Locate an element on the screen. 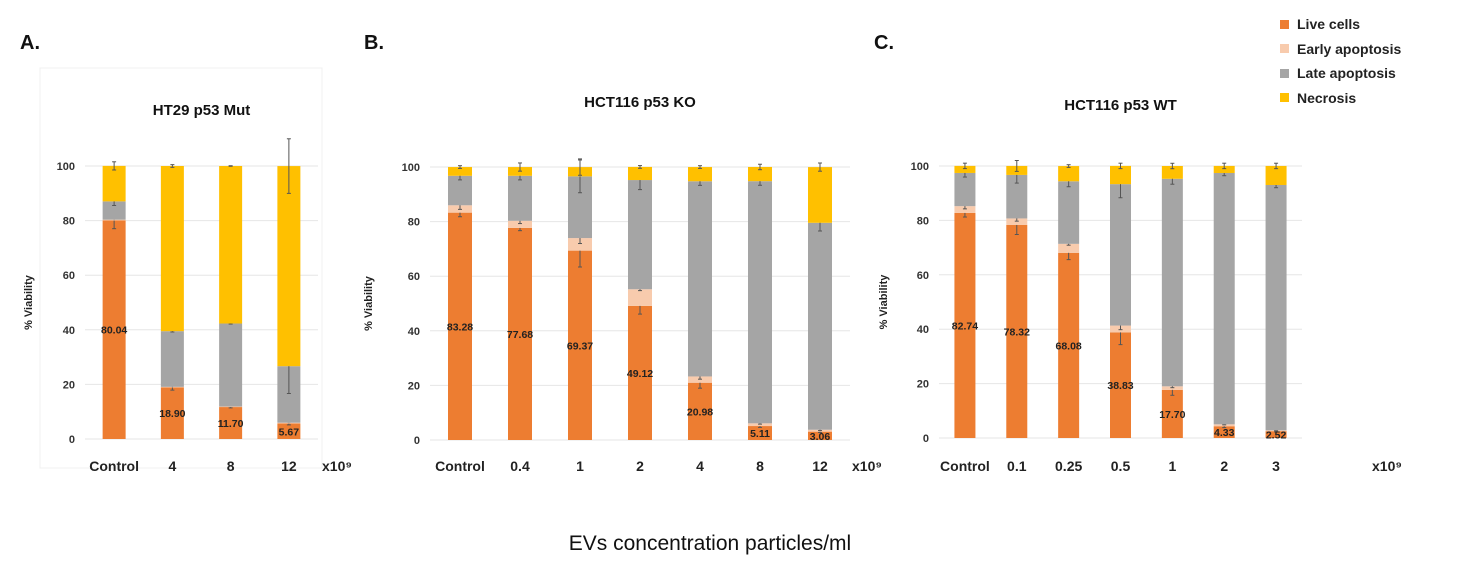  data-label: 17.70 is located at coordinates (1172, 415).